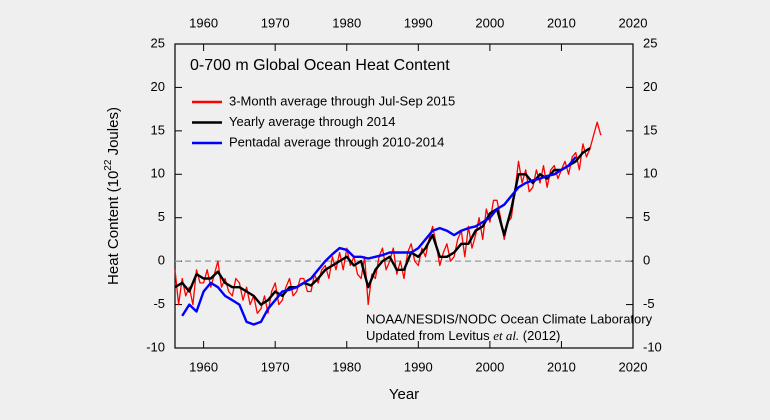 This screenshot has width=770, height=420. I want to click on legend-label: Pentadal average through 2010-2014, so click(336, 141).